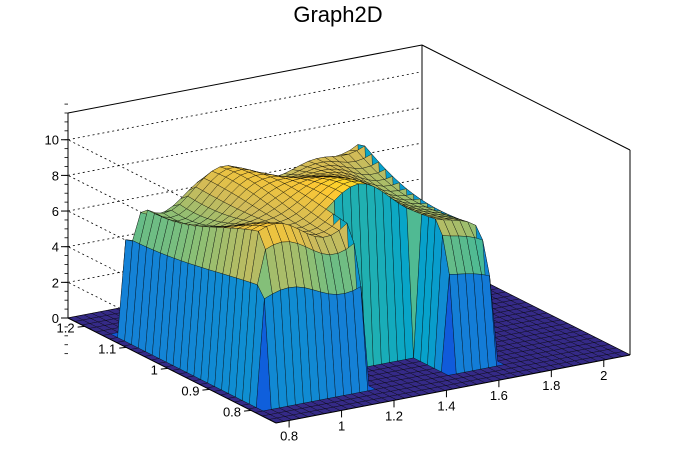 The image size is (696, 472). Describe the element at coordinates (341, 425) in the screenshot. I see `x-axis-tick-label: 1` at that location.